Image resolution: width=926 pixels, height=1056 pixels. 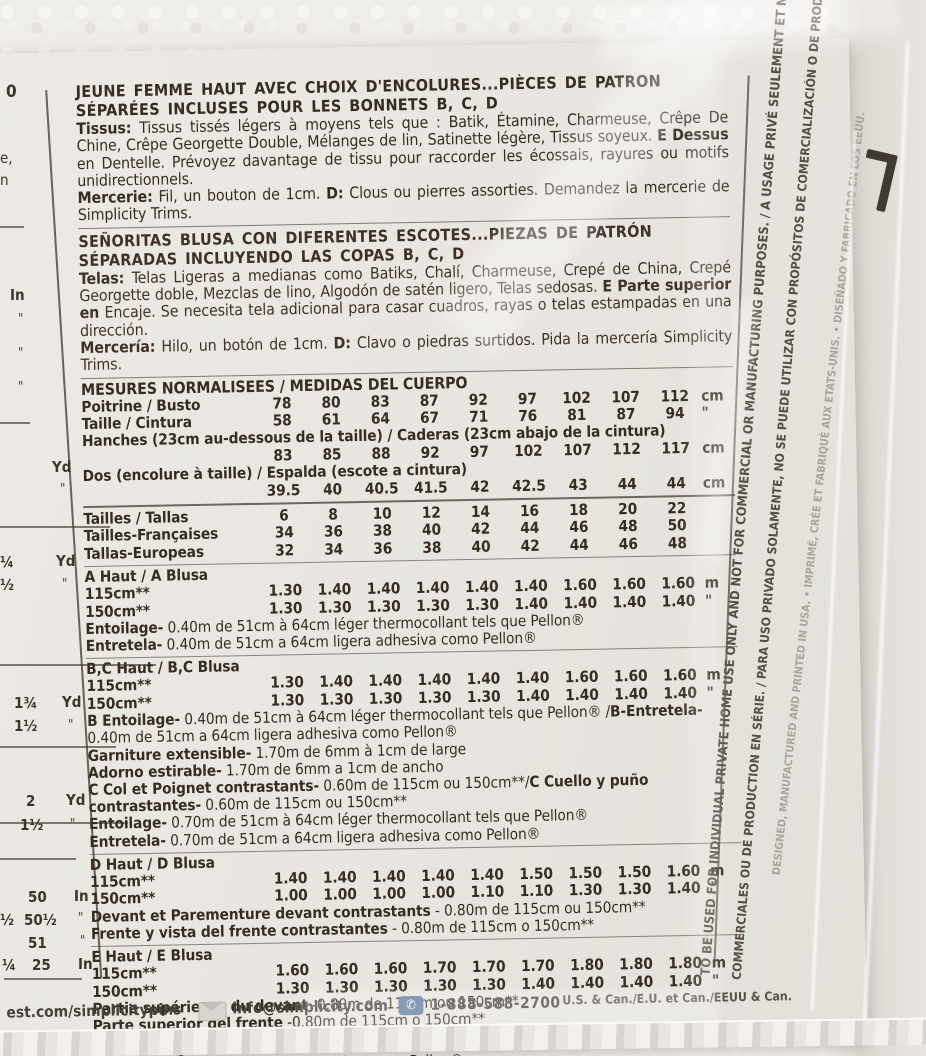 I want to click on value-cell: 20, so click(x=628, y=509).